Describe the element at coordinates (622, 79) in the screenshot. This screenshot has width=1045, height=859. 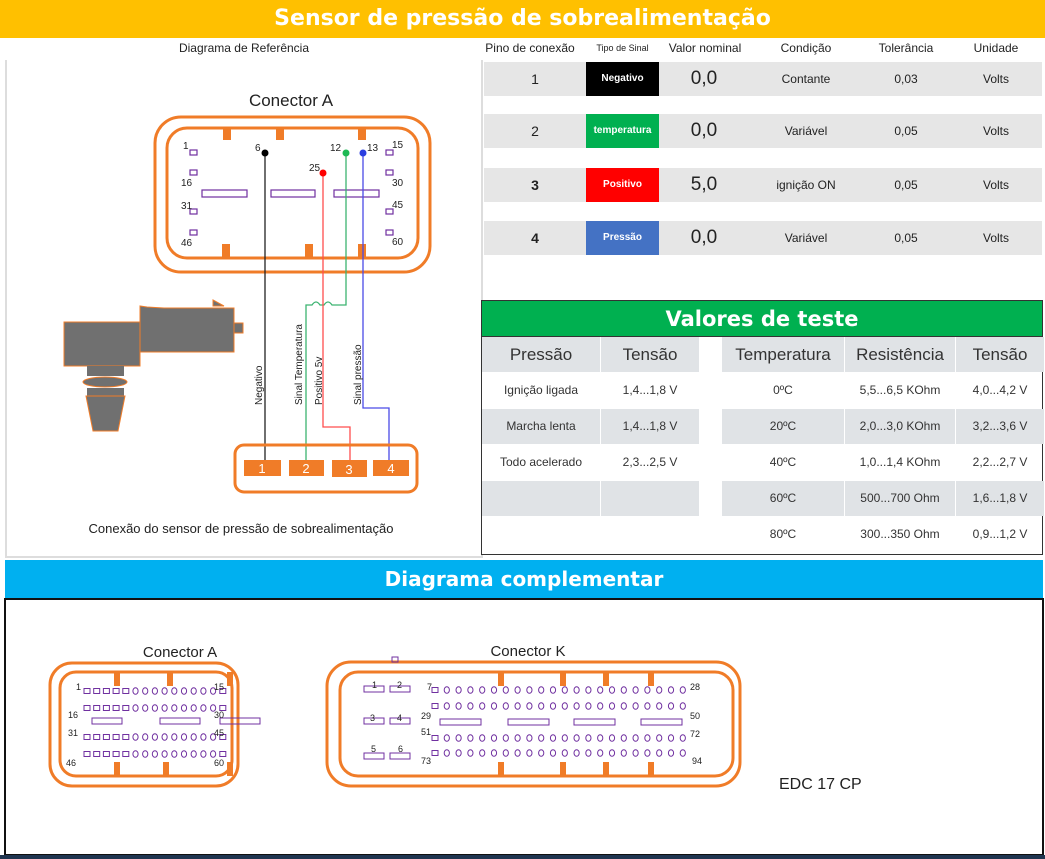
I see `signal-type-badge: Negativo` at that location.